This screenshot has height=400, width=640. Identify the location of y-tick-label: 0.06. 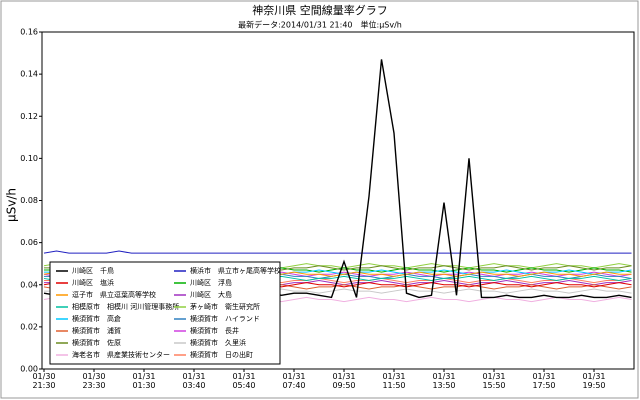
(29, 242).